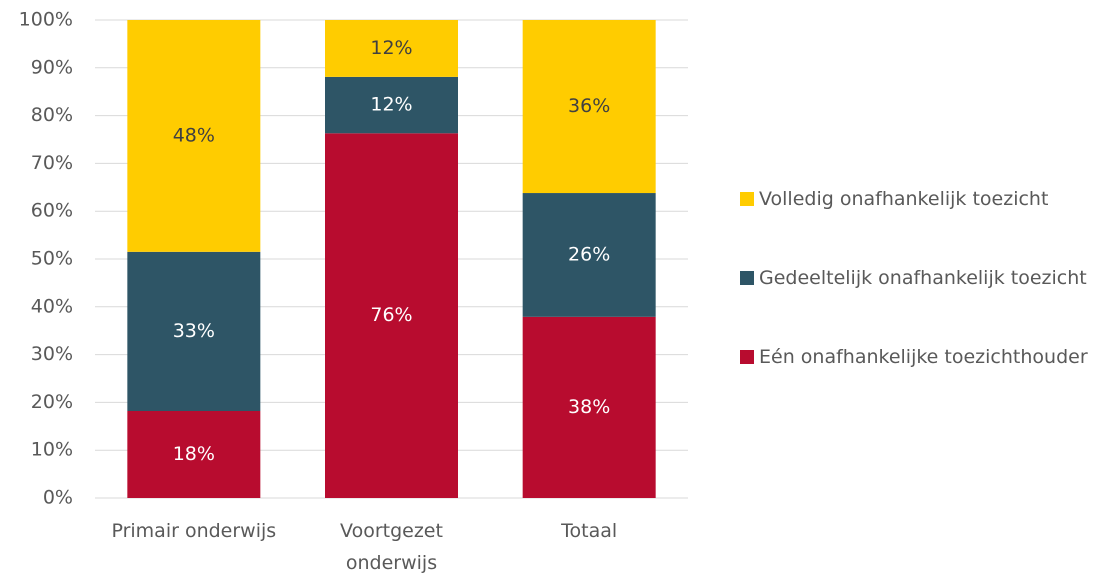  Describe the element at coordinates (52, 354) in the screenshot. I see `y-tick-label: 30%` at that location.